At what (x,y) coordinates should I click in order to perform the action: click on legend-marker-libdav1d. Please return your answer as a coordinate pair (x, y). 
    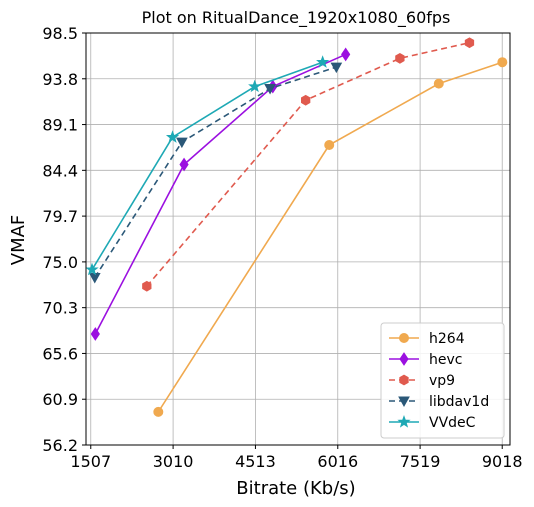
    Looking at the image, I should click on (404, 402).